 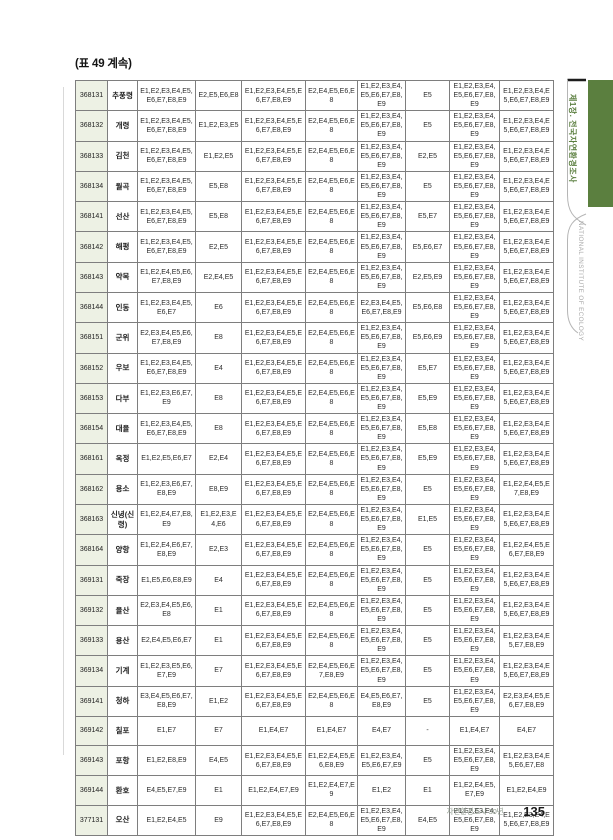 What do you see at coordinates (166, 731) in the screenshot?
I see `survey-code-cell: E1,E7` at bounding box center [166, 731].